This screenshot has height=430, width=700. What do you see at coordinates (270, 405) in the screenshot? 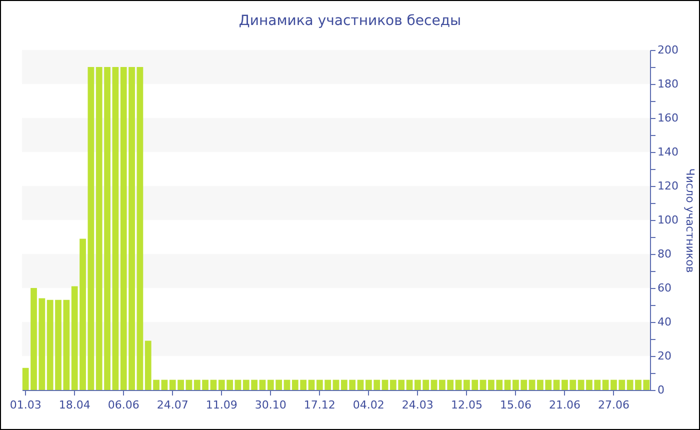
I see `x-tick-label: 30.10` at bounding box center [270, 405].